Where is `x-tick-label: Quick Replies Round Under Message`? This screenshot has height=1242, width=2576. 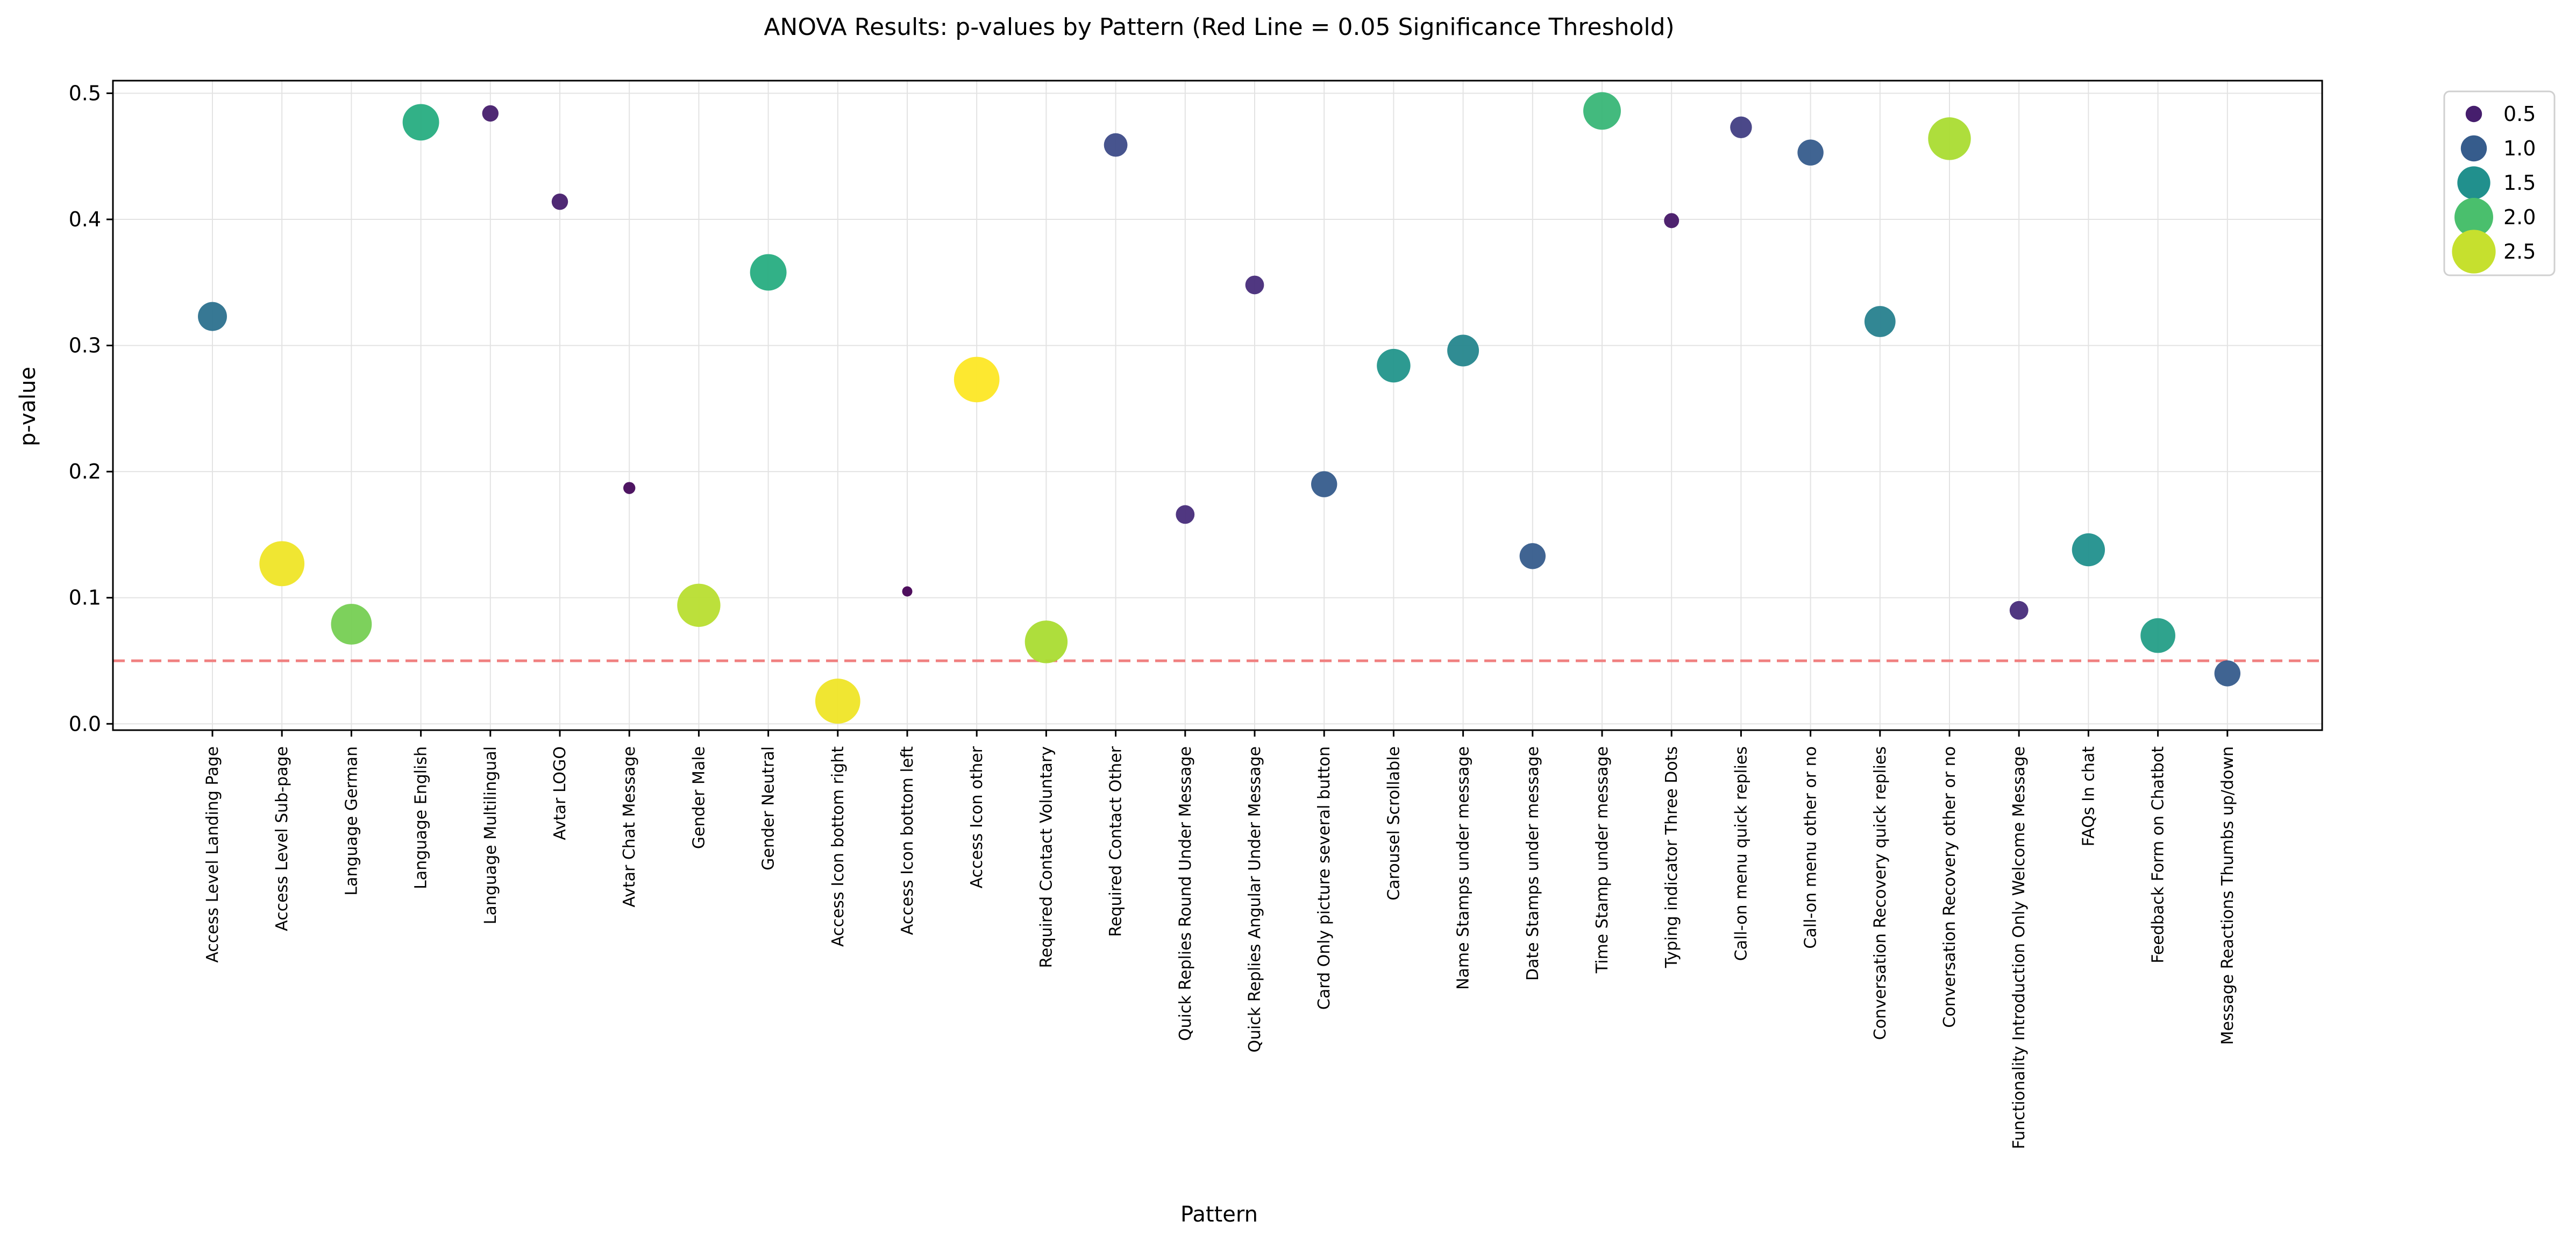
x-tick-label: Quick Replies Round Under Message is located at coordinates (1186, 893).